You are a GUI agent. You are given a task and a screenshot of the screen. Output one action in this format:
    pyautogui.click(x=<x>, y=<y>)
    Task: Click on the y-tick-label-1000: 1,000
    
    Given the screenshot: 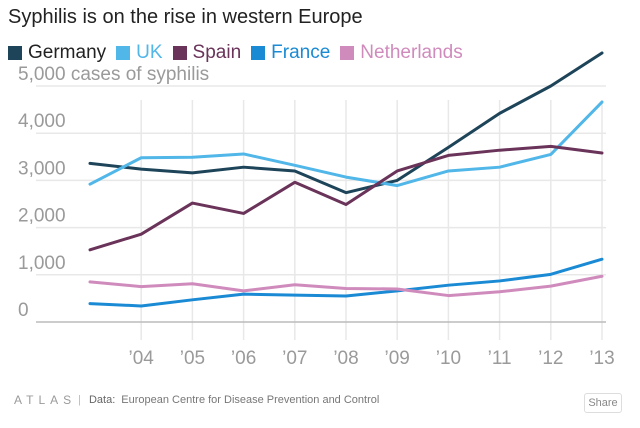 What is the action you would take?
    pyautogui.click(x=42, y=263)
    